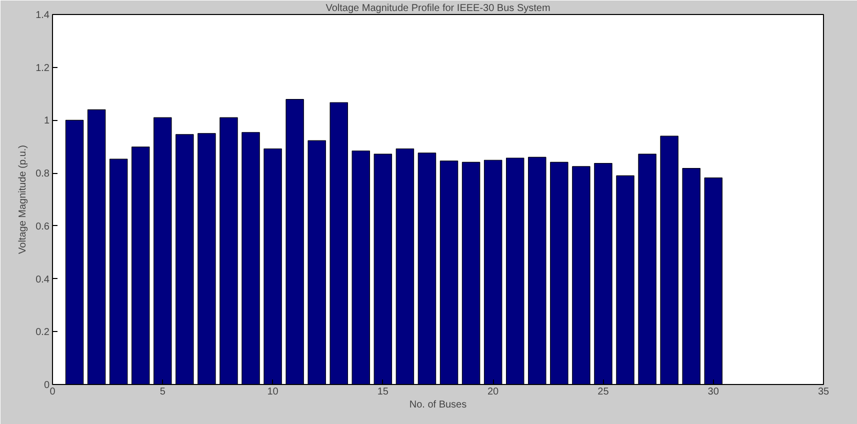 The width and height of the screenshot is (857, 424). I want to click on y-tick-label: 0.6, so click(43, 226).